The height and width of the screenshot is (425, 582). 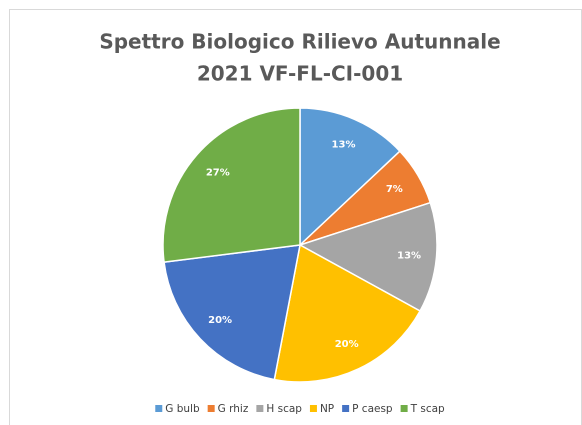 I want to click on legend-label: G rhiz, so click(x=233, y=409).